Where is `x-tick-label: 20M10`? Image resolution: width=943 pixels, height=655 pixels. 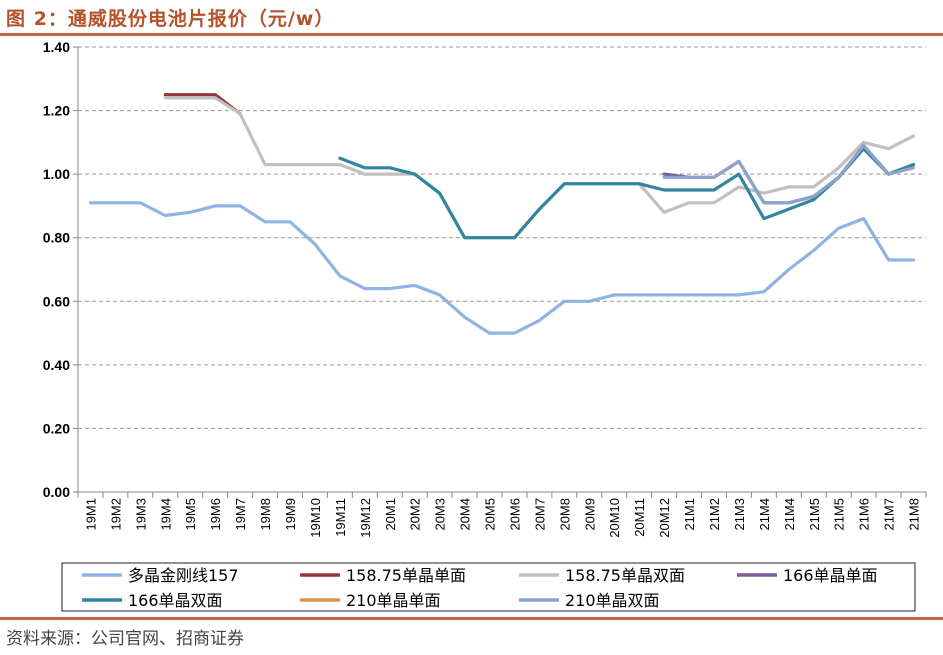 x-tick-label: 20M10 is located at coordinates (614, 518).